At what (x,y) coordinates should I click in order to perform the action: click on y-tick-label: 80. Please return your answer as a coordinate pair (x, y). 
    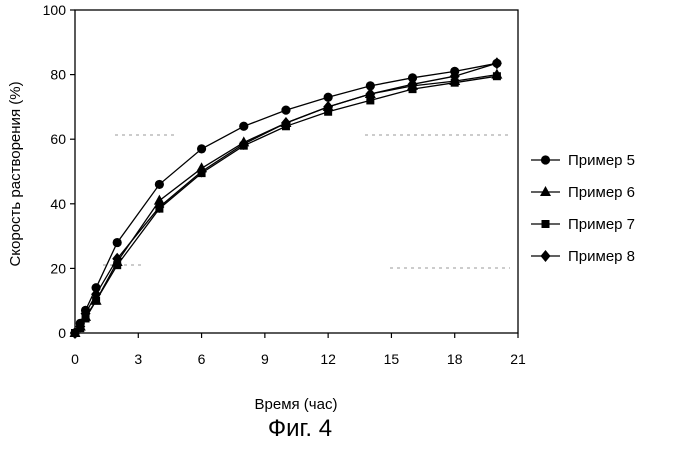
    Looking at the image, I should click on (58, 75).